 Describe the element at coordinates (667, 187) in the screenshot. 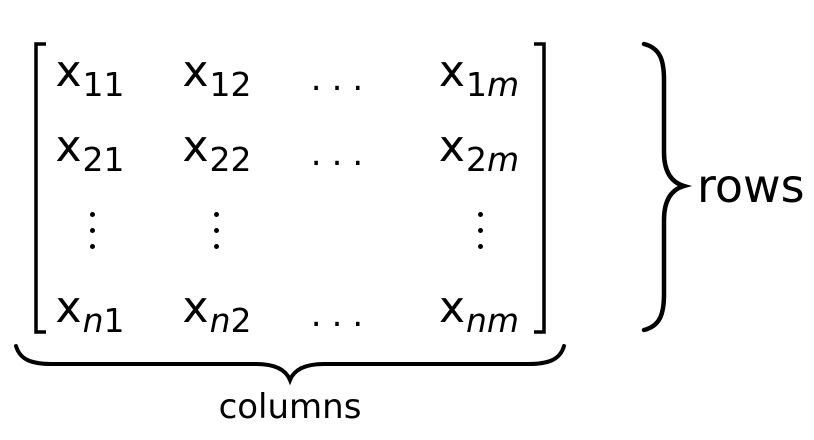

I see `rows-curly-brace` at that location.